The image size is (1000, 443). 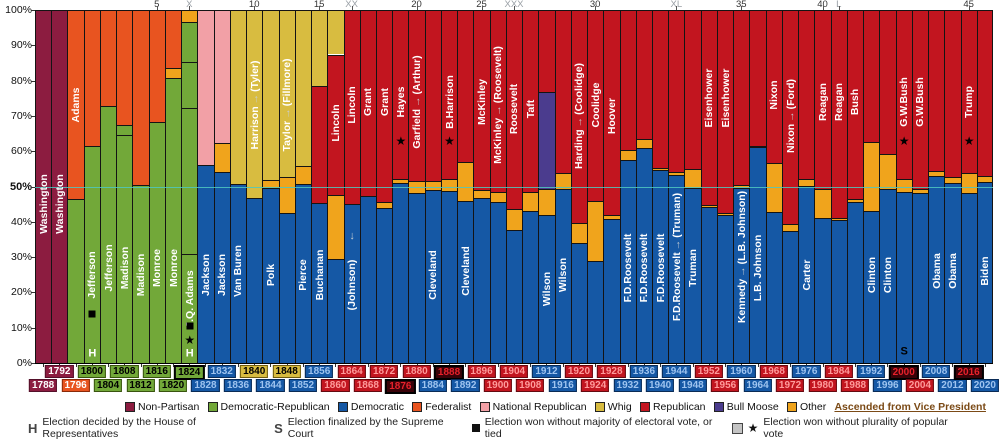 What do you see at coordinates (189, 5) in the screenshot?
I see `election-ordinal-label: X` at bounding box center [189, 5].